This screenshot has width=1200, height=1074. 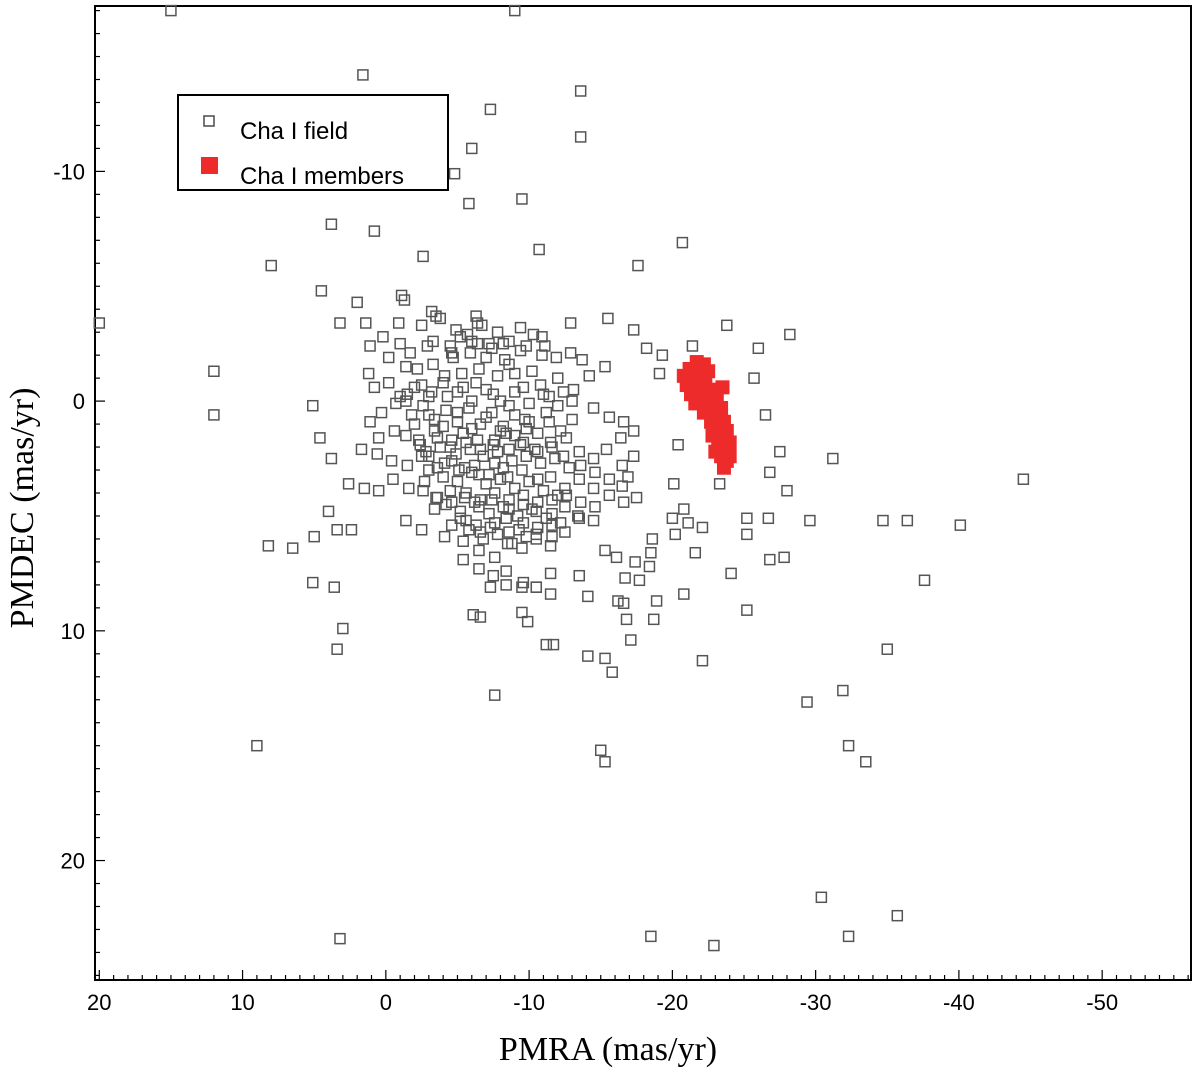 What do you see at coordinates (22, 508) in the screenshot?
I see `y-axis-title: PMDEC (mas/yr)` at bounding box center [22, 508].